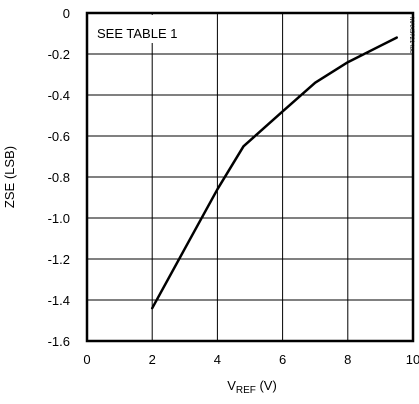 The width and height of the screenshot is (419, 404). I want to click on y-tick-label: -0.6, so click(59, 136).